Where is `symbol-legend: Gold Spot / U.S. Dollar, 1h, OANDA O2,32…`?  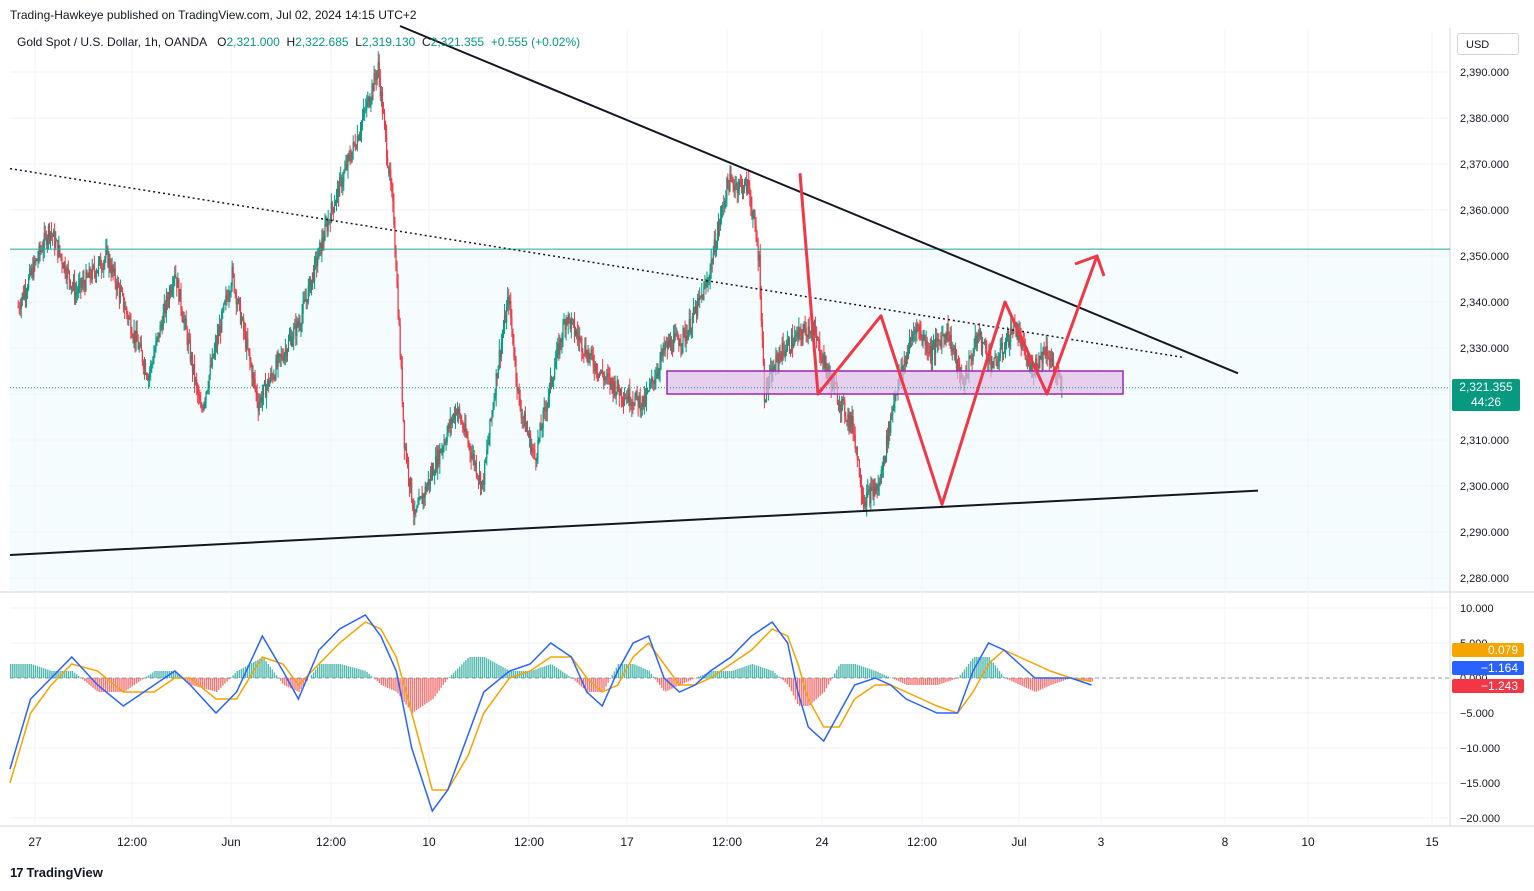 symbol-legend: Gold Spot / U.S. Dollar, 1h, OANDA O2,32… is located at coordinates (298, 42).